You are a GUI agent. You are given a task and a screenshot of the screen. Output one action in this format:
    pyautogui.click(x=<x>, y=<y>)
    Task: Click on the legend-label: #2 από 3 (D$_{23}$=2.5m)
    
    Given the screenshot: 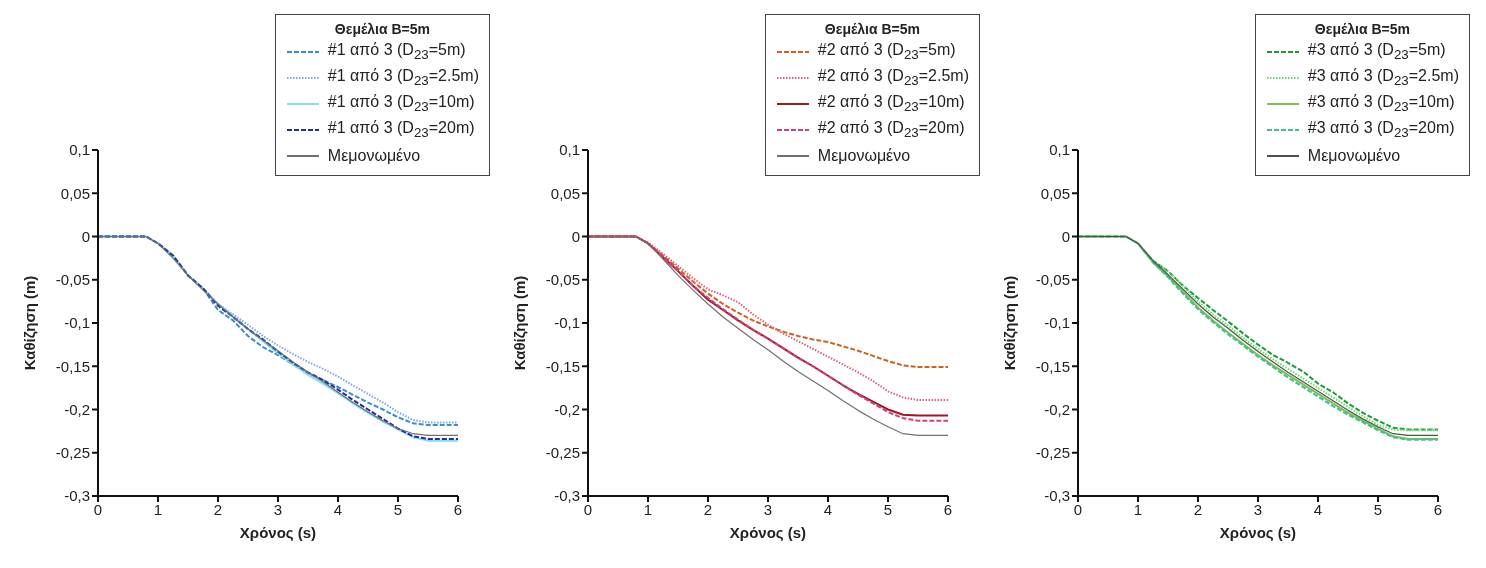 What is the action you would take?
    pyautogui.click(x=893, y=78)
    